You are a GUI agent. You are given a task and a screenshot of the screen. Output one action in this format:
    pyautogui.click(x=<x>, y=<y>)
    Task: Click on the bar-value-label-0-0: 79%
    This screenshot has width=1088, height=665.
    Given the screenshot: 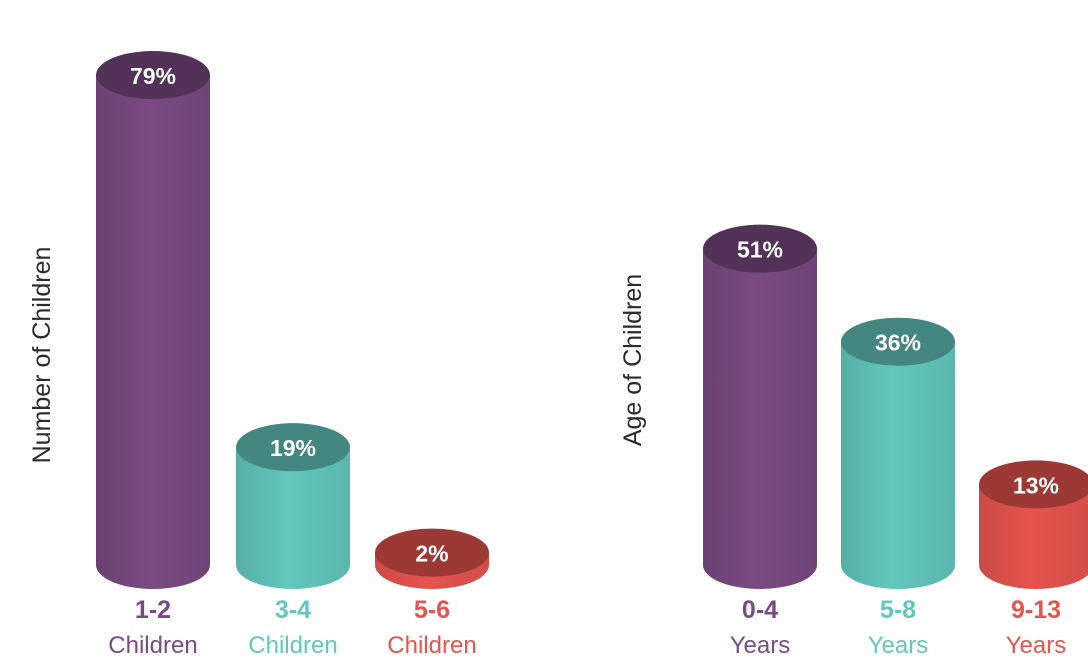 What is the action you would take?
    pyautogui.click(x=153, y=76)
    